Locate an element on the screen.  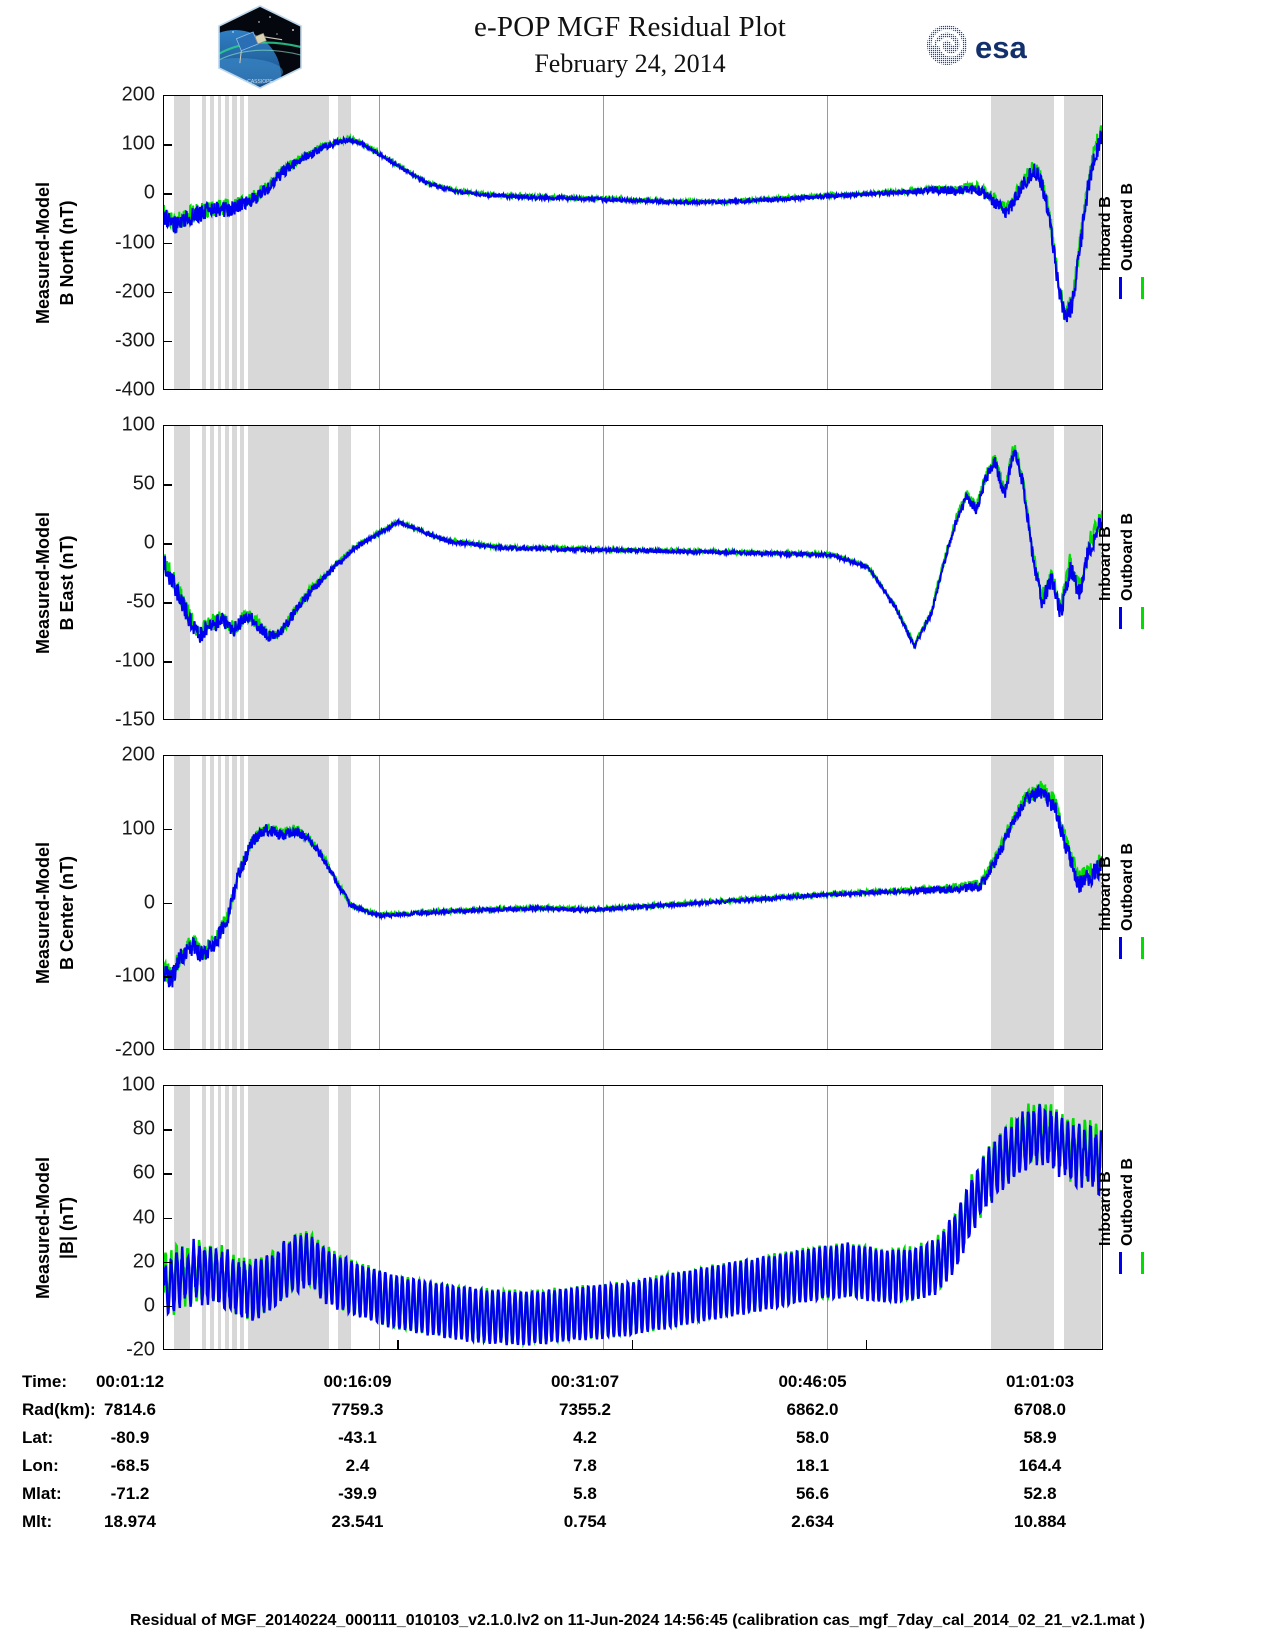
table-cell: 7759.3 is located at coordinates (357, 1409).